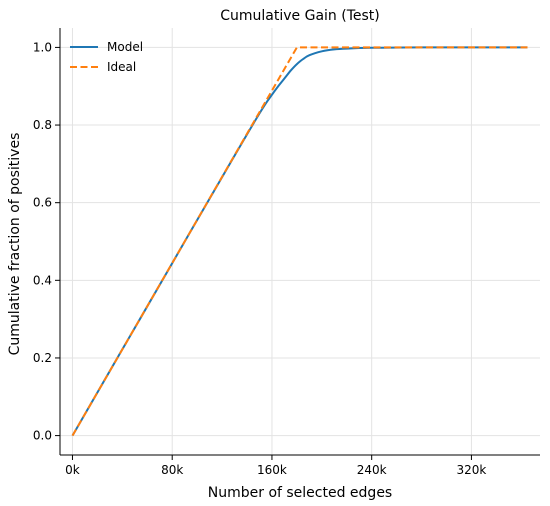 The height and width of the screenshot is (506, 550). Describe the element at coordinates (300, 493) in the screenshot. I see `x-axis-label: Number of selected edges` at that location.